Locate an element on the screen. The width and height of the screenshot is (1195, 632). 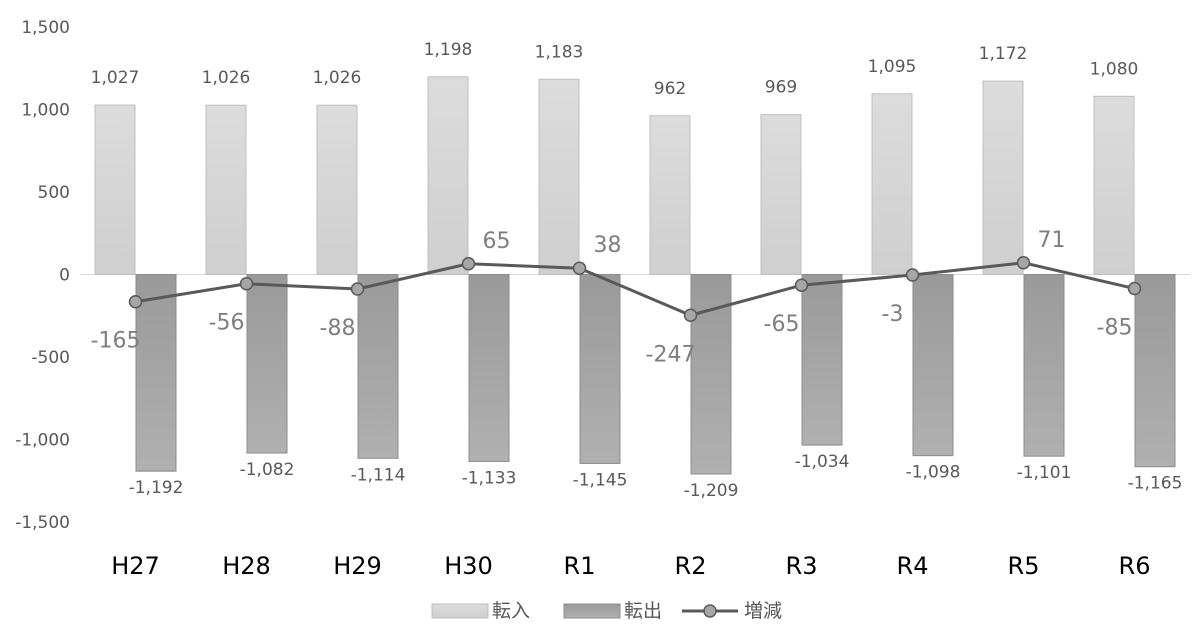
net-change-data-label: -56 is located at coordinates (227, 323).